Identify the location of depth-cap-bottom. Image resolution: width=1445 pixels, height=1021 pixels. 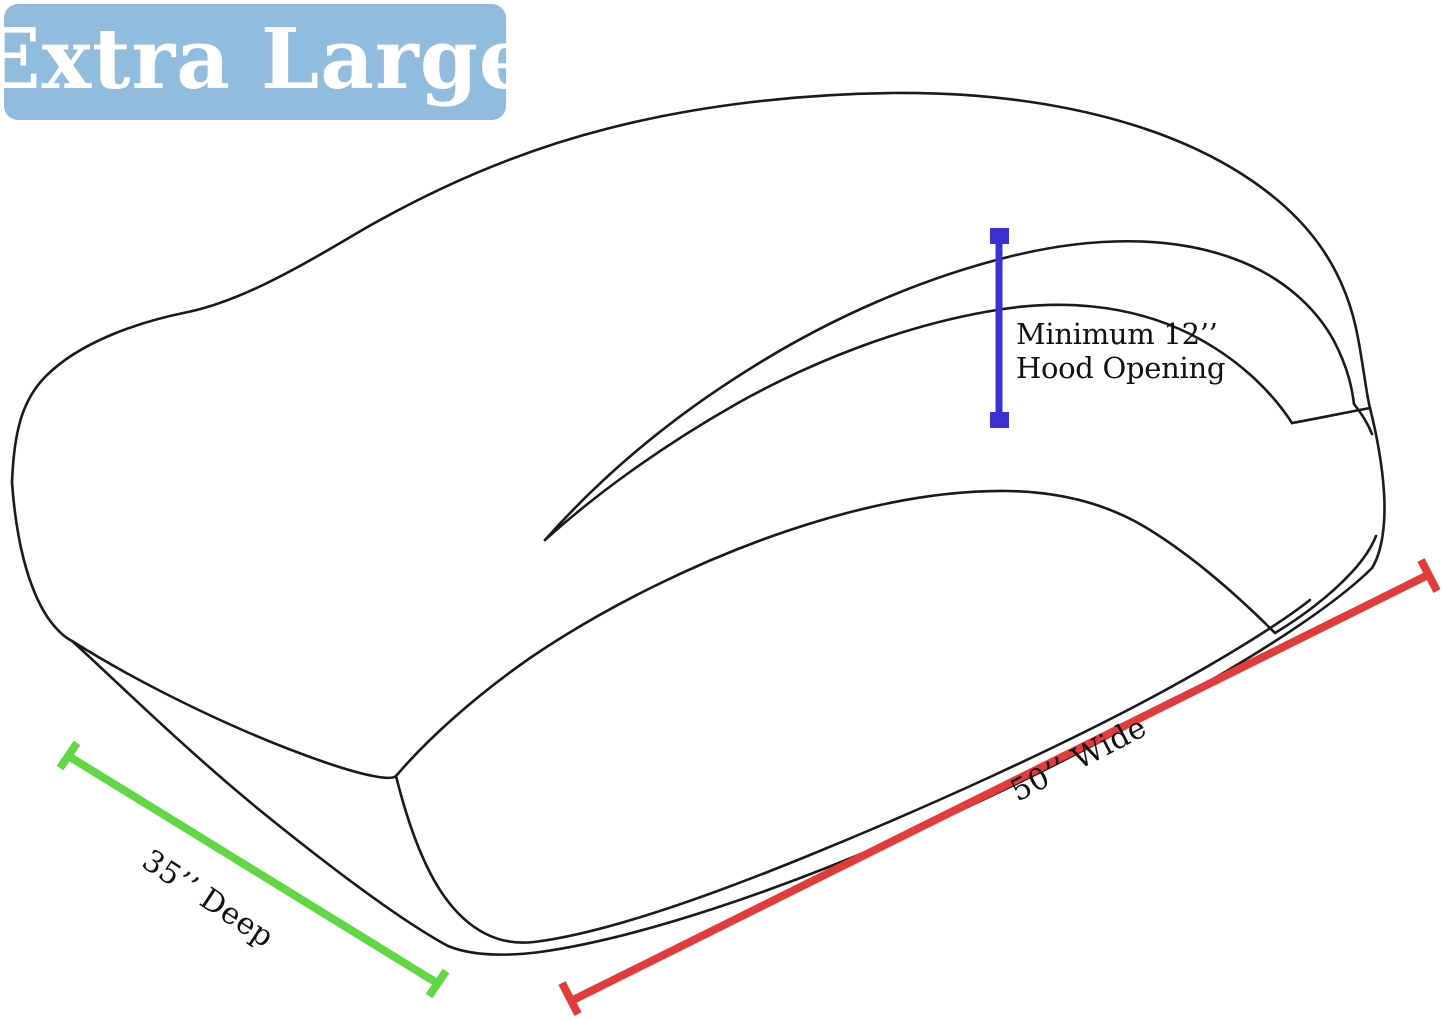
(437, 983).